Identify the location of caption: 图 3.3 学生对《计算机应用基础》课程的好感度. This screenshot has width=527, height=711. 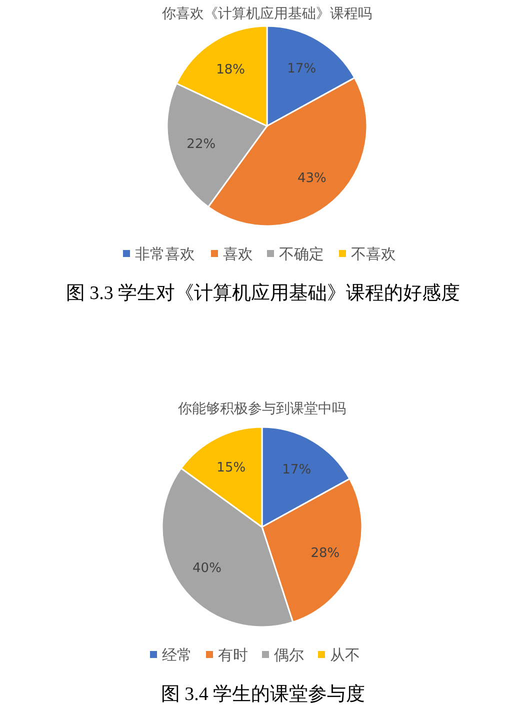
(263, 293).